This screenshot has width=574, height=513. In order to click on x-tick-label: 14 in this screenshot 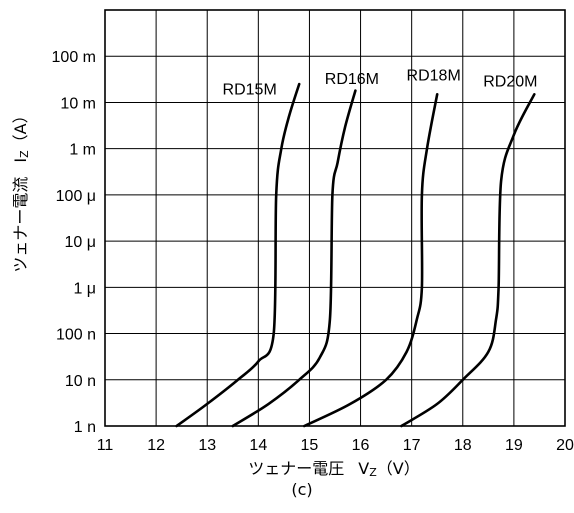, I will do `click(258, 445)`.